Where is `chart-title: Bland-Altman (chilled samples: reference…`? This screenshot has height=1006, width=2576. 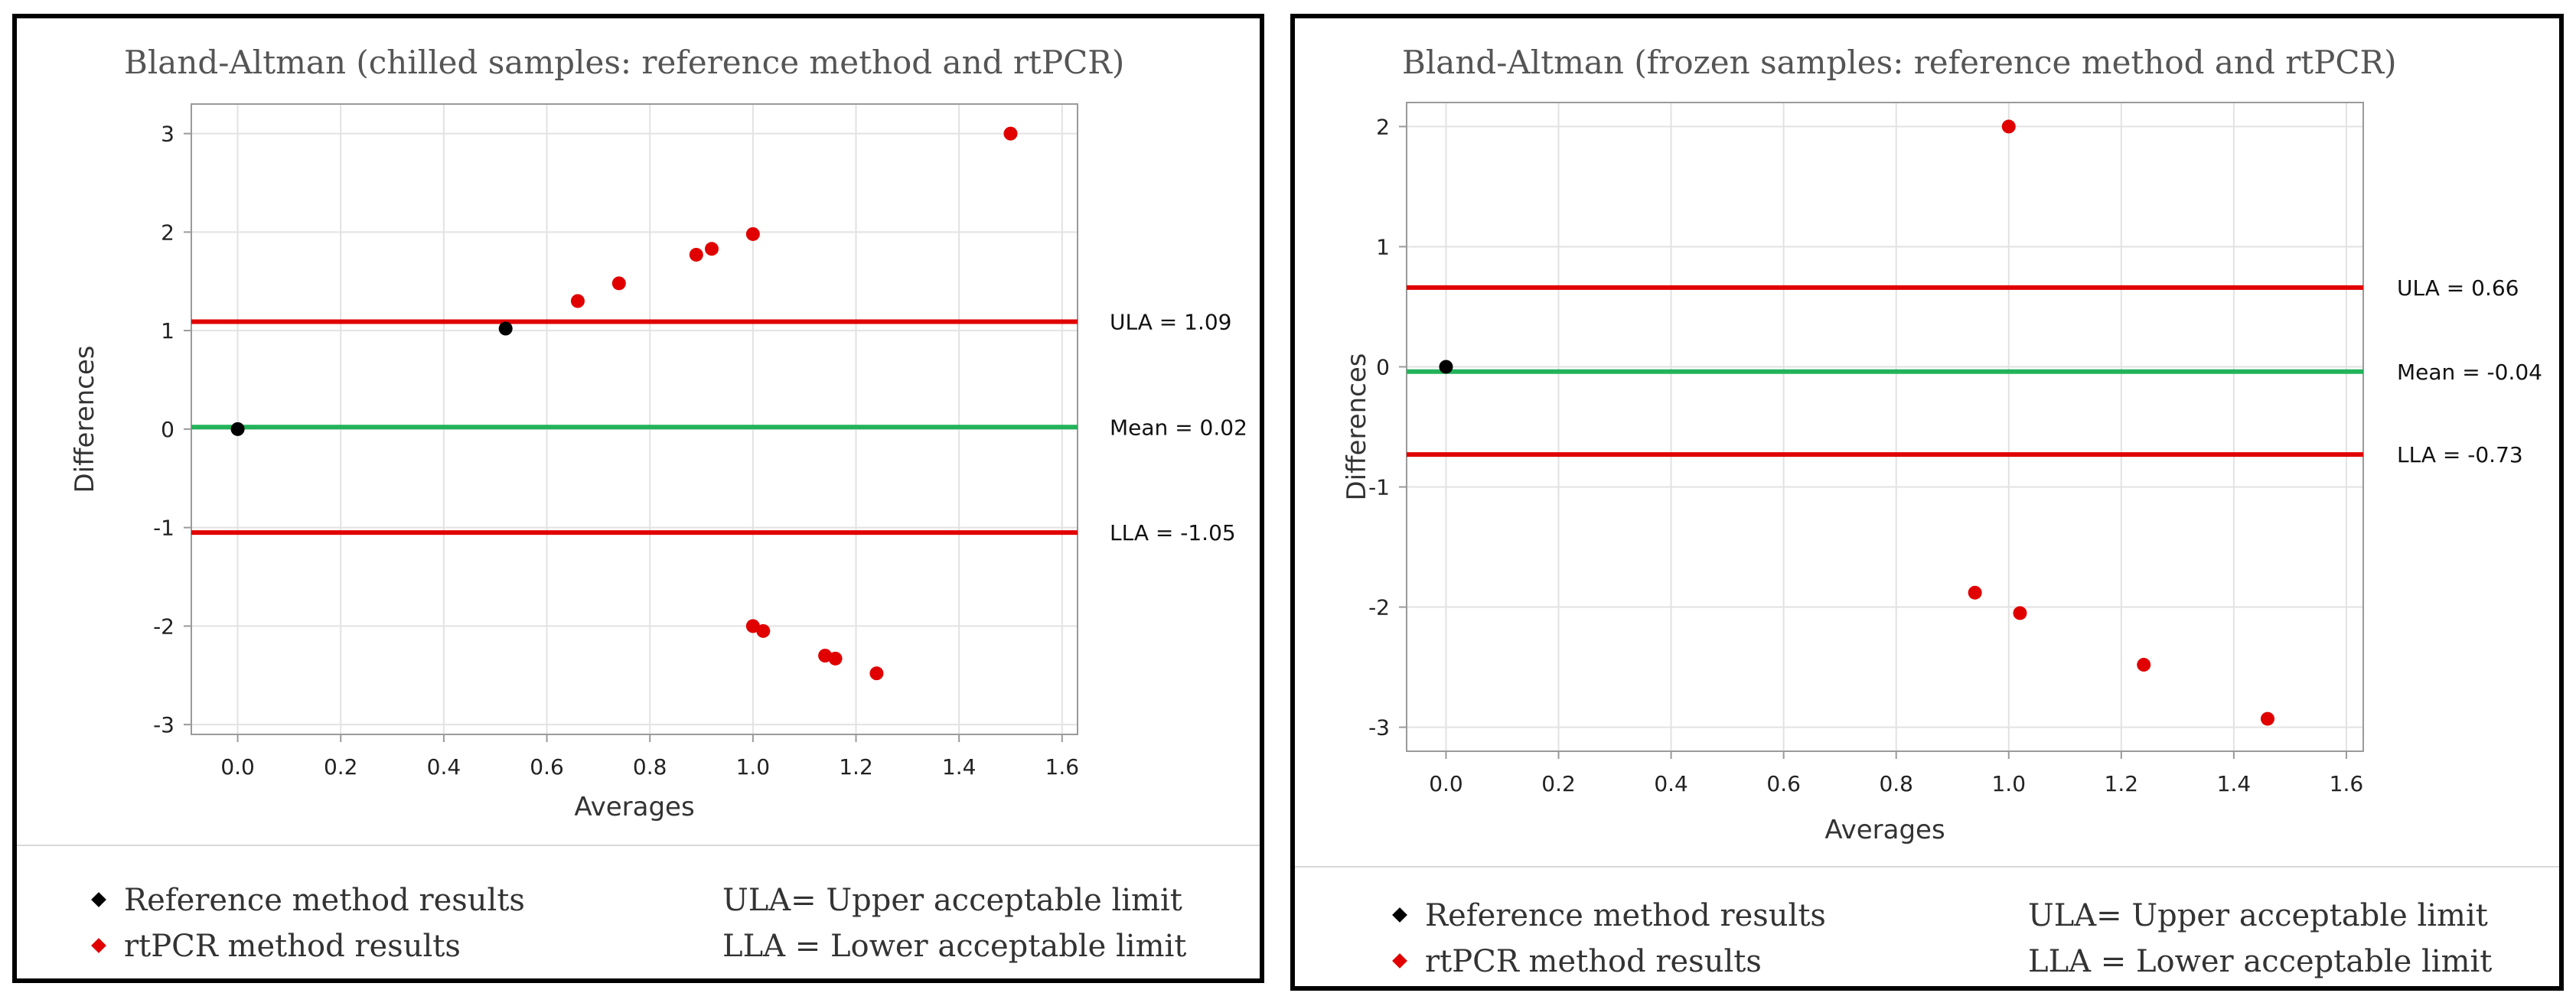
chart-title: Bland-Altman (chilled samples: reference… is located at coordinates (624, 63).